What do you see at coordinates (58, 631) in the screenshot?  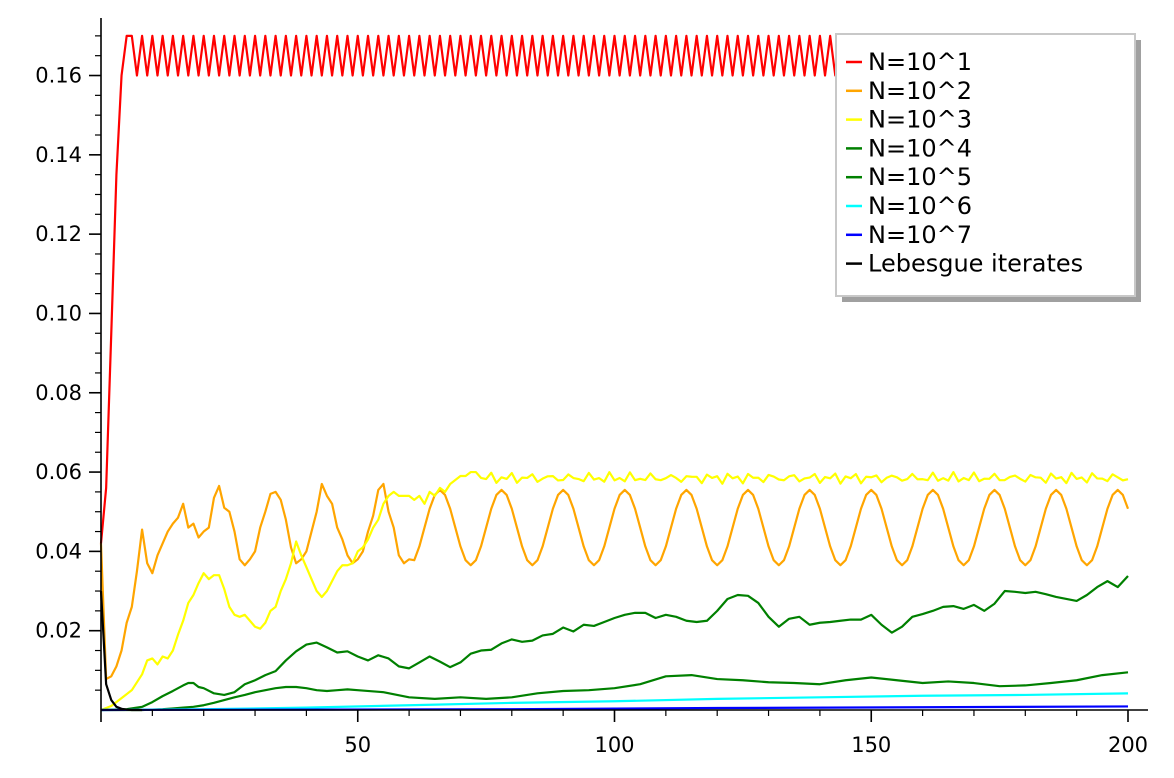 I see `y-tick-label: 0.02` at bounding box center [58, 631].